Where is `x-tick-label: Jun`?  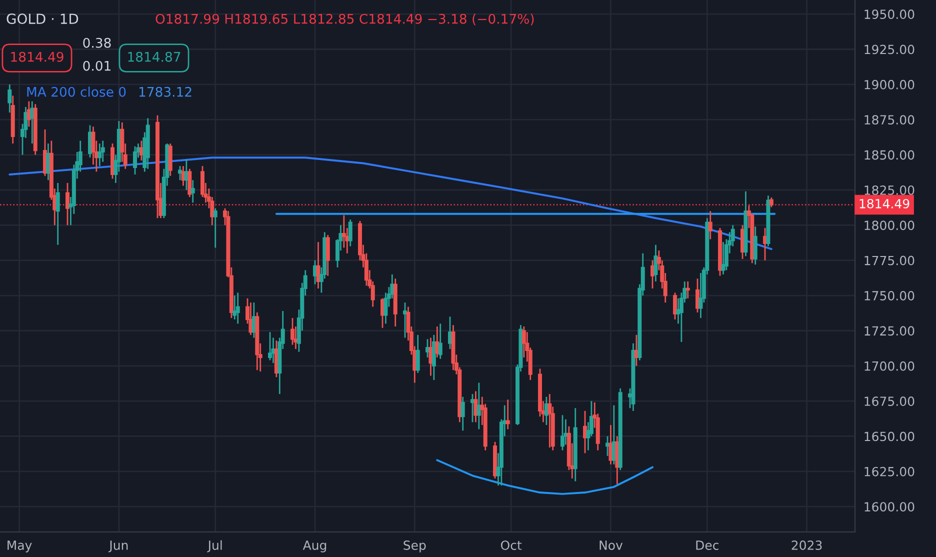 x-tick-label: Jun is located at coordinates (118, 546).